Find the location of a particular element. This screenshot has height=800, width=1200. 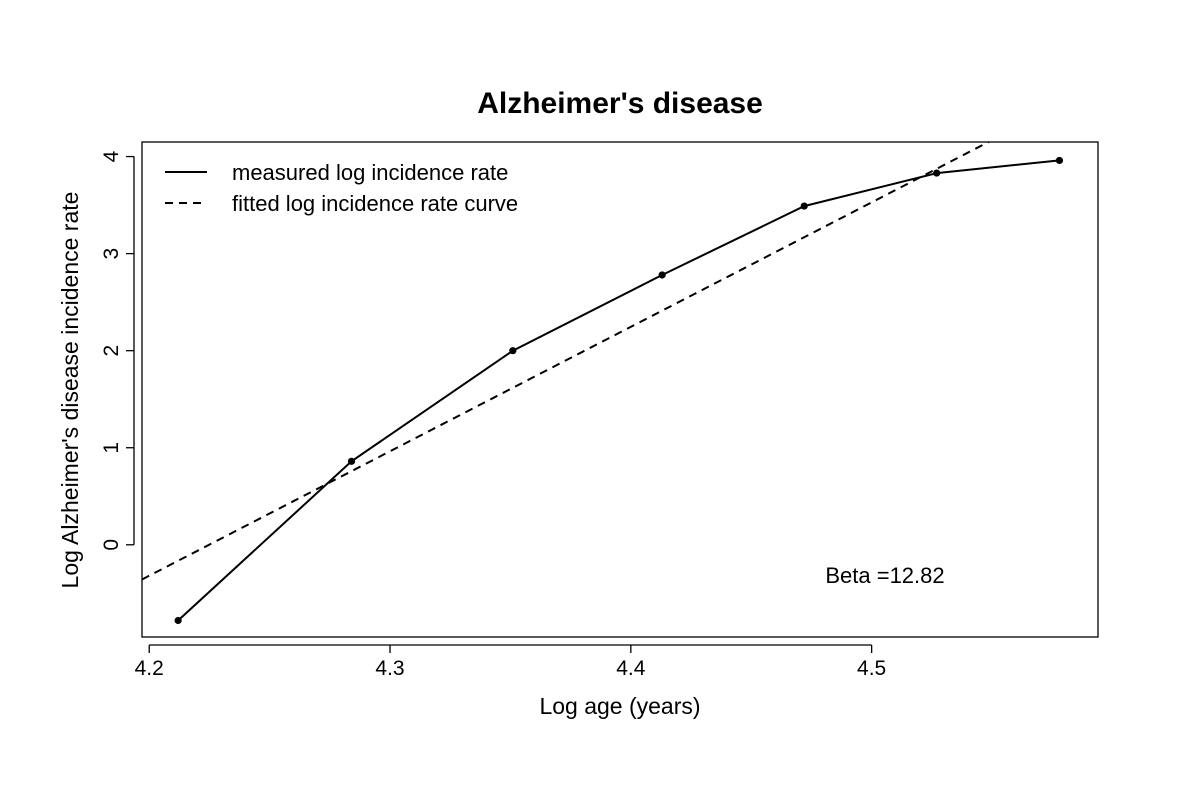

y-tick-label: 4 is located at coordinates (111, 156).